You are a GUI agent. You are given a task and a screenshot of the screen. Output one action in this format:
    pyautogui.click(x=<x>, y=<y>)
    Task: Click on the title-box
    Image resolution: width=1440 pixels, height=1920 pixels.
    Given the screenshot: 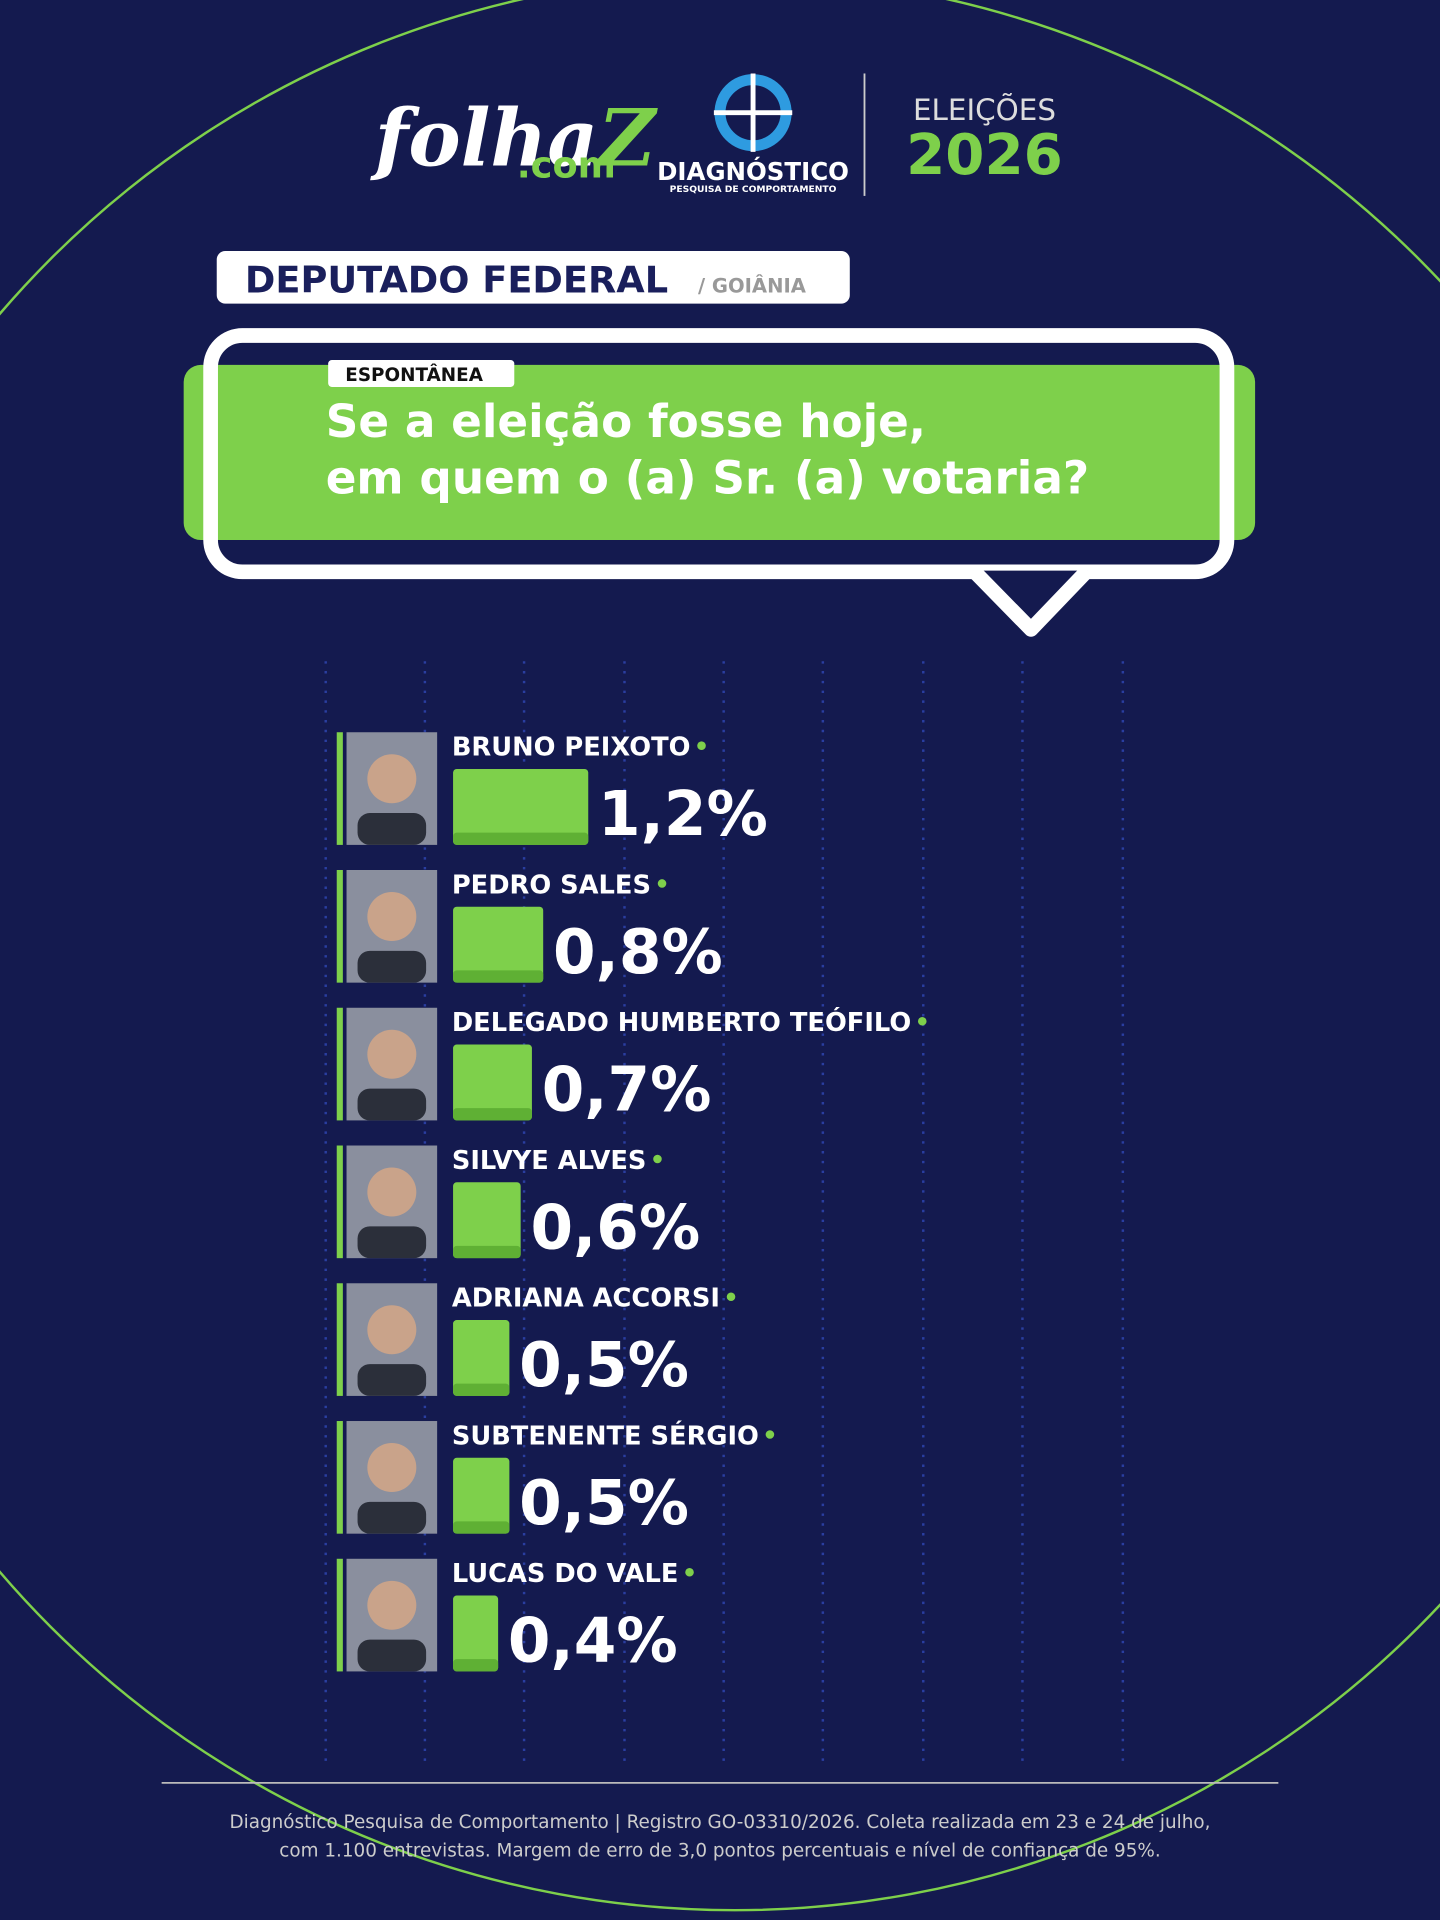 What is the action you would take?
    pyautogui.click(x=533, y=277)
    